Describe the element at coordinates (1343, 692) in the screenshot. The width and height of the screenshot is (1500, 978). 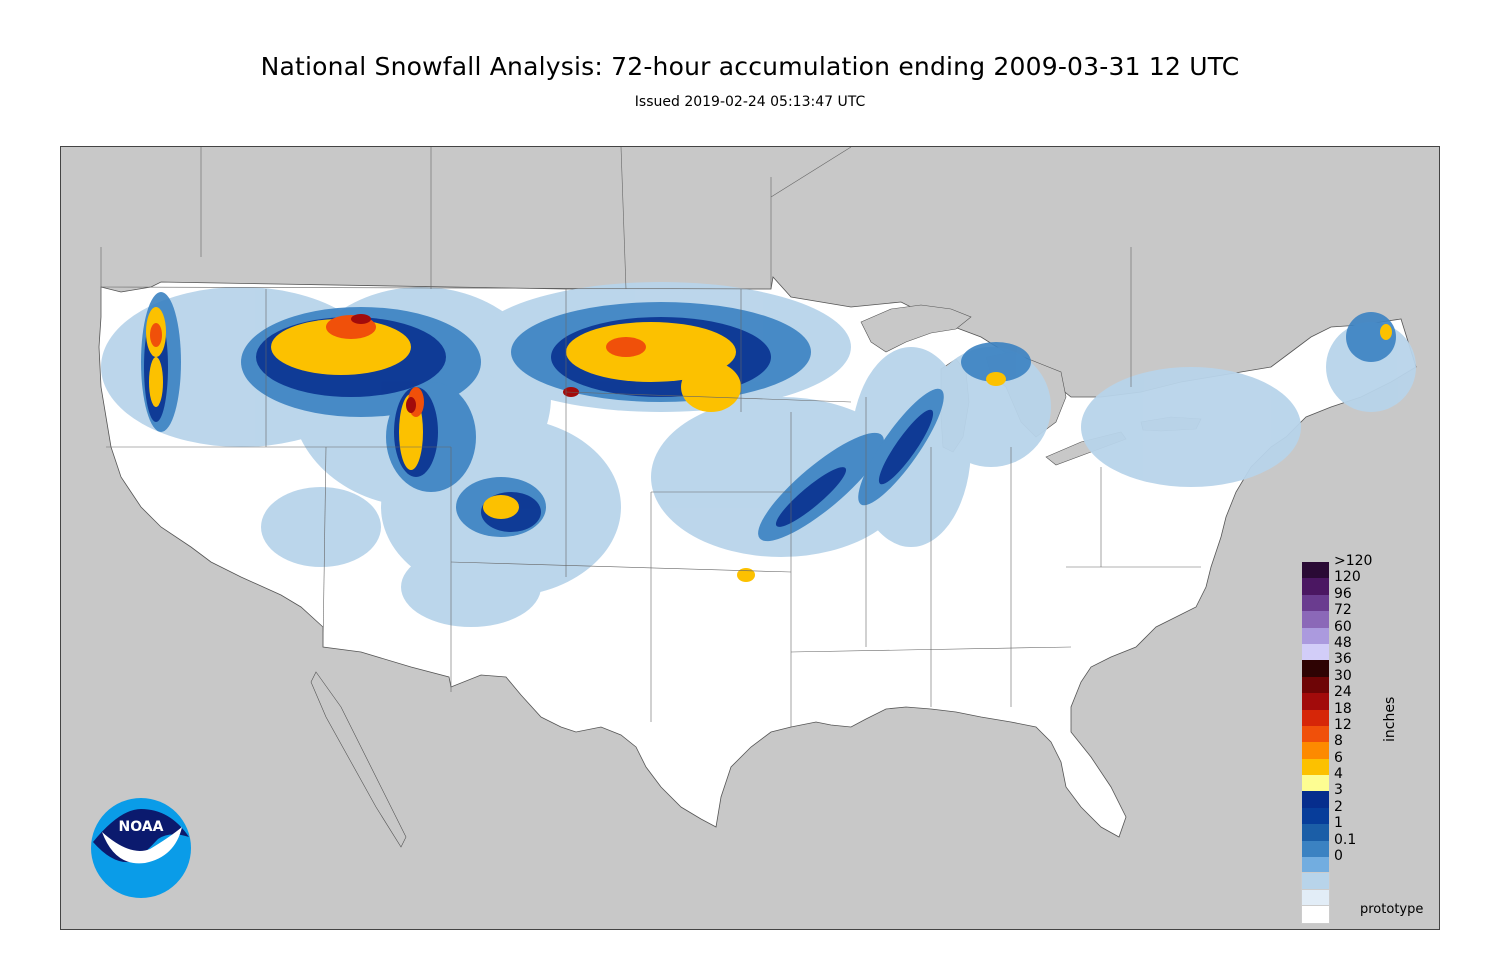
I see `legend-label: 24` at that location.